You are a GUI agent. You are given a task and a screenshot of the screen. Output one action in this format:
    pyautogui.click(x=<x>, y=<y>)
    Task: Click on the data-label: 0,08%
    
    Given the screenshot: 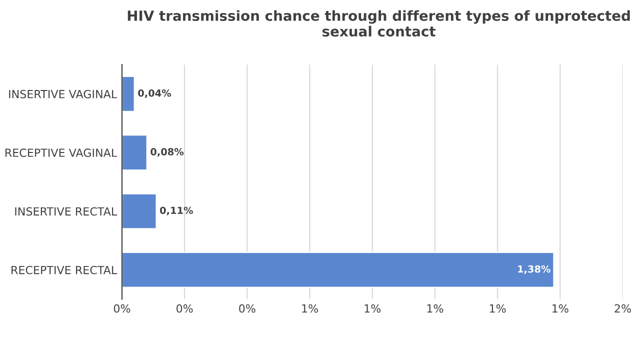 What is the action you would take?
    pyautogui.click(x=167, y=152)
    